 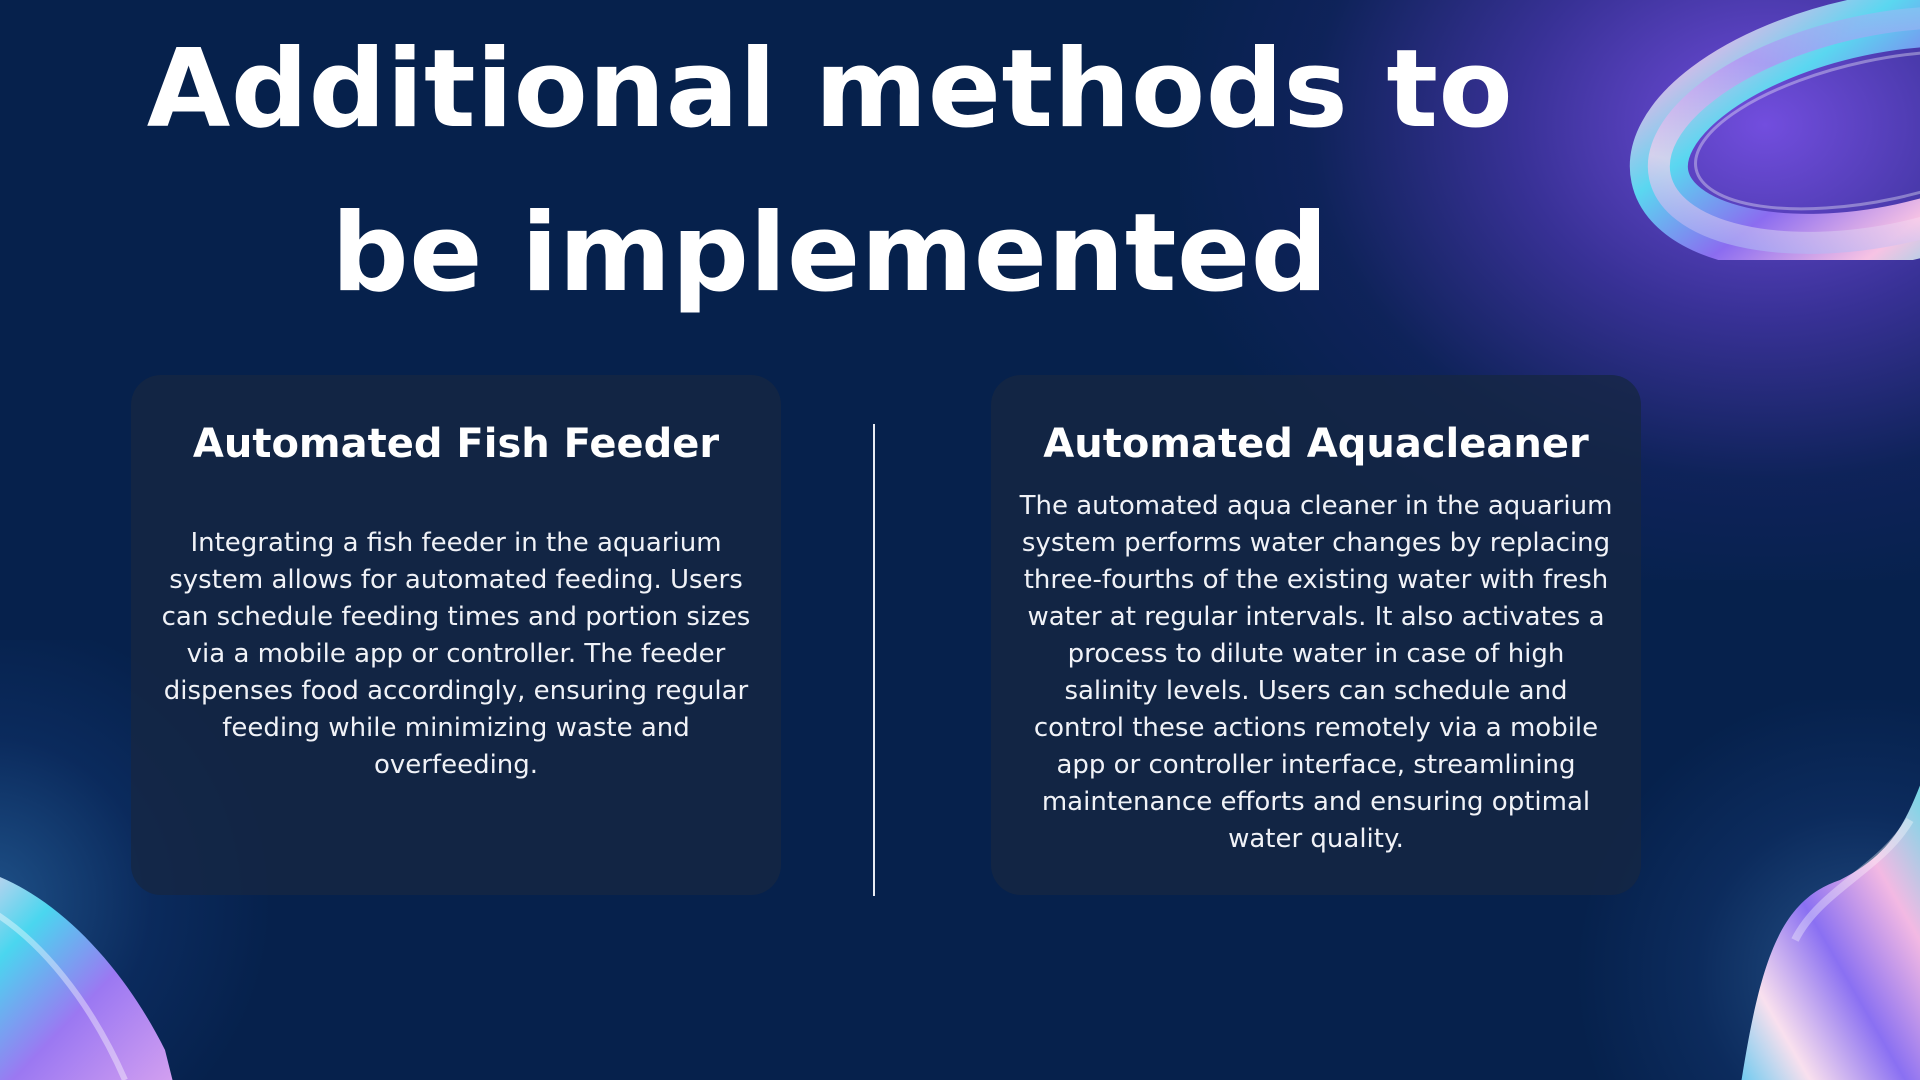 What do you see at coordinates (874, 660) in the screenshot?
I see `vertical-divider` at bounding box center [874, 660].